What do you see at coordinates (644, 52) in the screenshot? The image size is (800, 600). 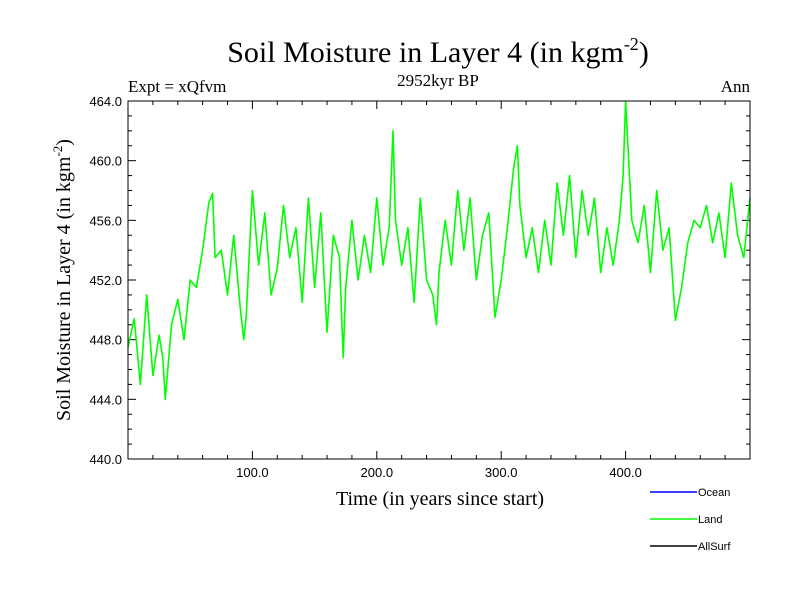 I see `chart-title-close: )` at bounding box center [644, 52].